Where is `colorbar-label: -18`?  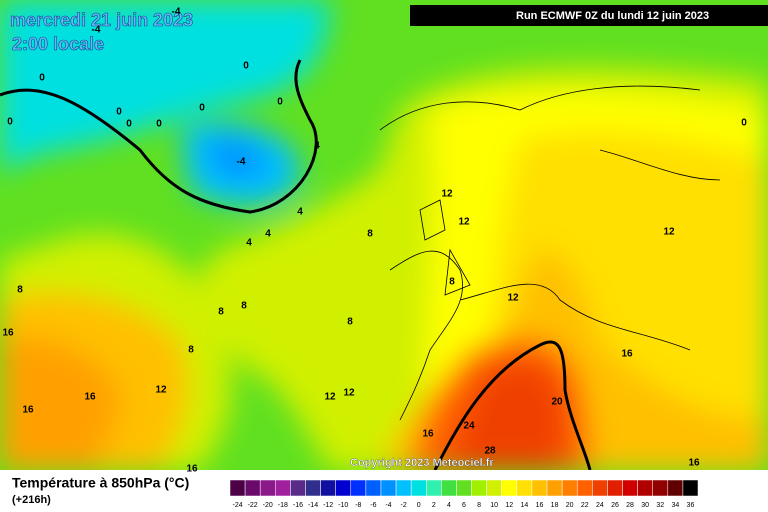
colorbar-label: -18 is located at coordinates (283, 505).